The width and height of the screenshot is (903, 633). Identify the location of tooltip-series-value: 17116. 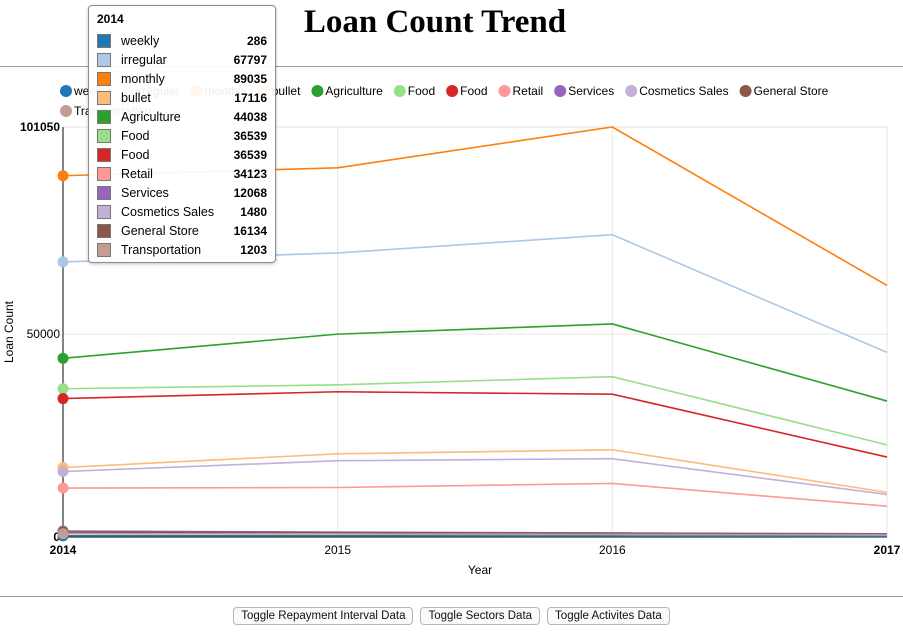
(250, 97).